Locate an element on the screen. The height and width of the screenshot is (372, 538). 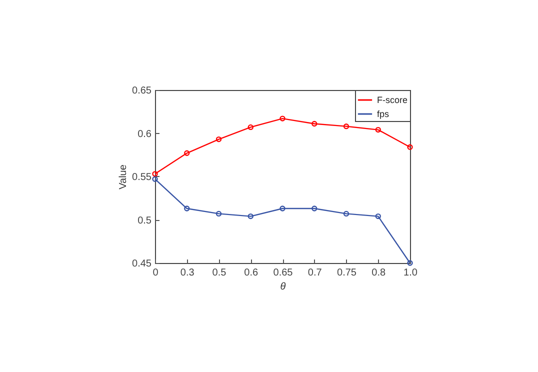
x-tick-label: 1.0 is located at coordinates (411, 273).